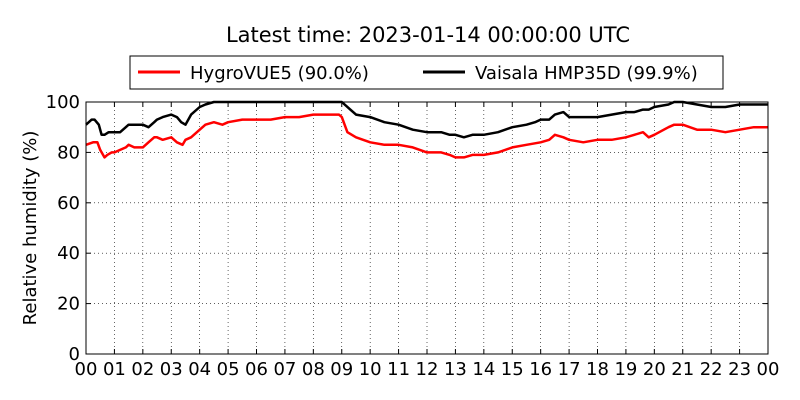  I want to click on x-tick-label: 15, so click(512, 369).